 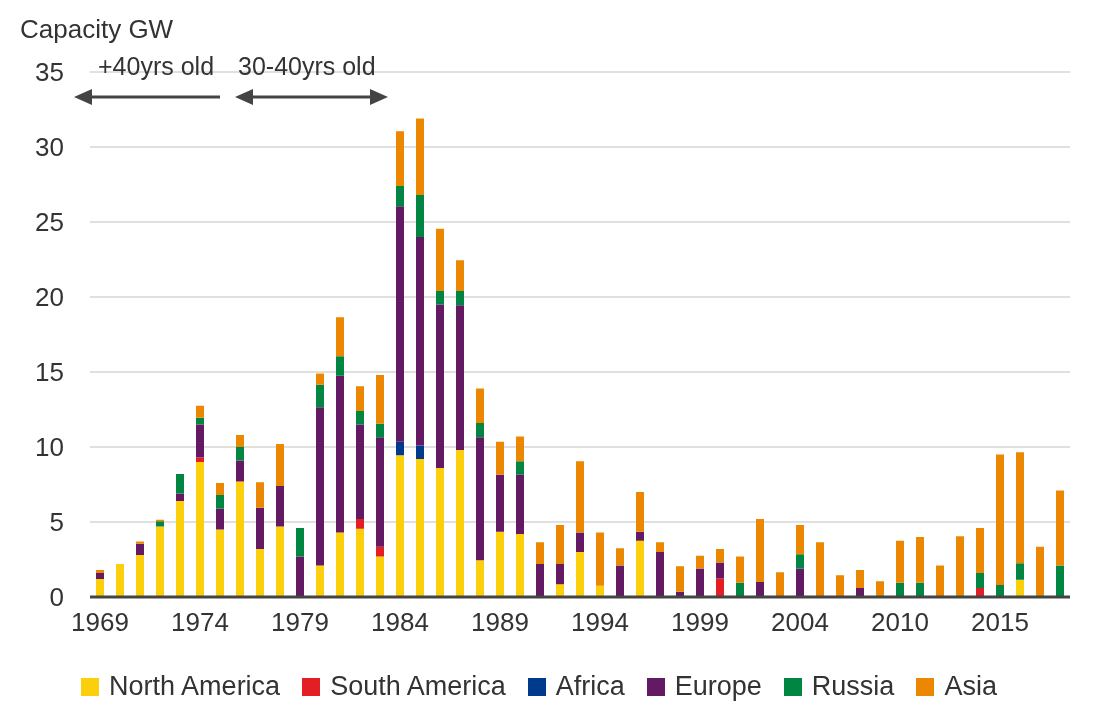 I want to click on x-tick-label: 2015, so click(x=1000, y=622).